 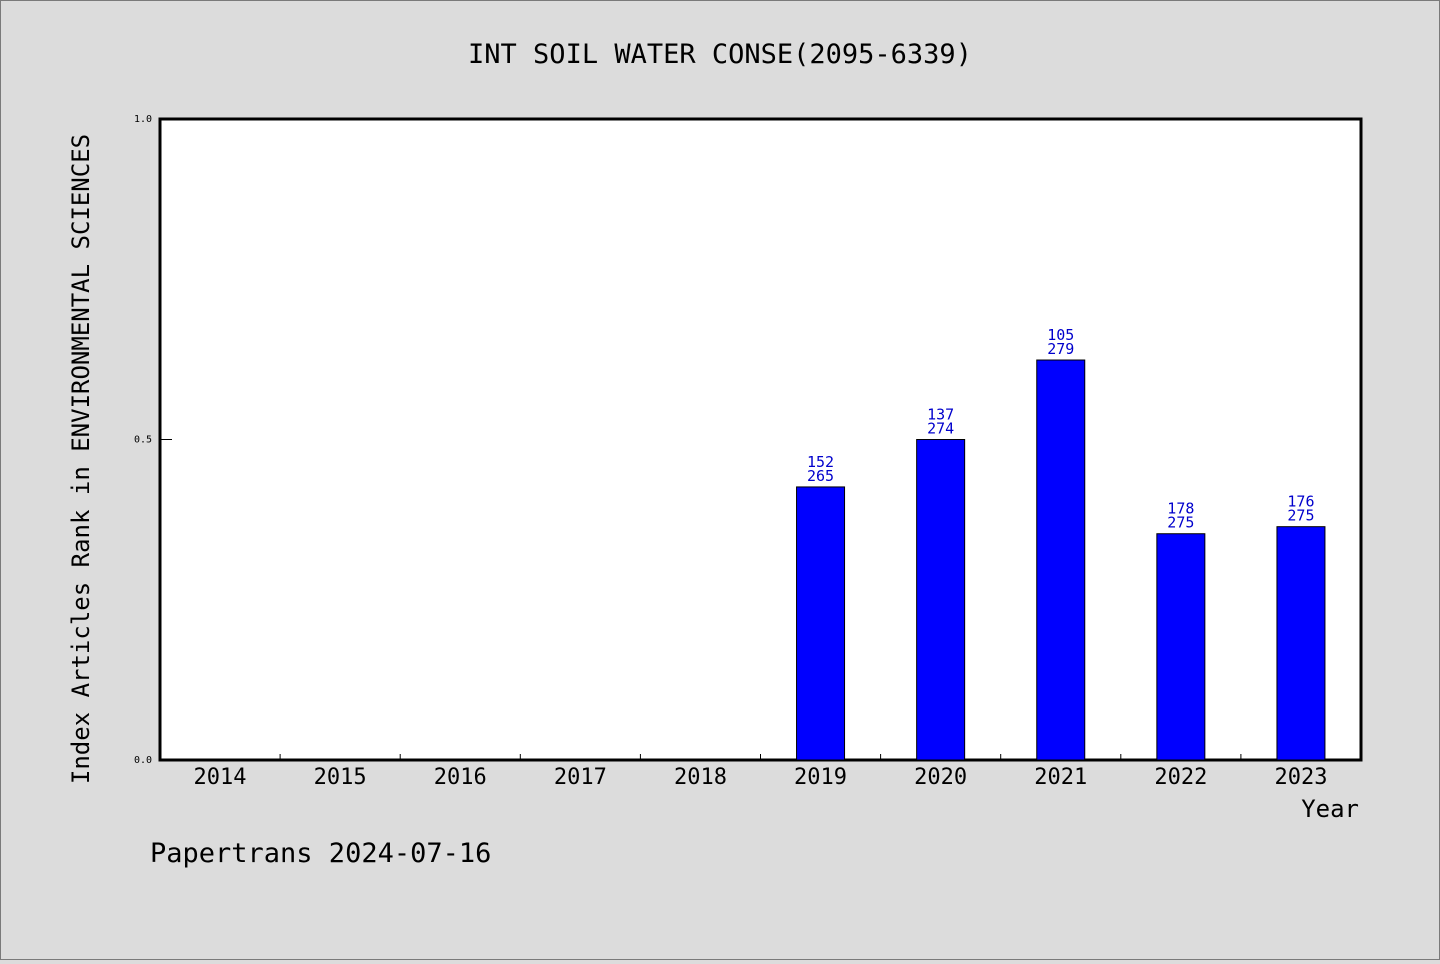 What do you see at coordinates (340, 777) in the screenshot?
I see `x-tick-label: 2015` at bounding box center [340, 777].